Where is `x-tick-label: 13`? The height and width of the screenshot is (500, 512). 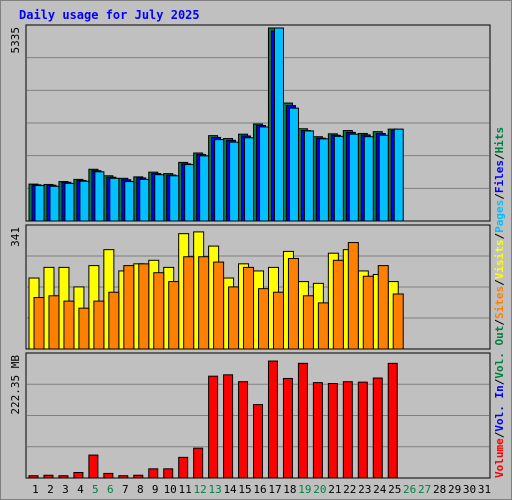
x-tick-label: 13 is located at coordinates (214, 489).